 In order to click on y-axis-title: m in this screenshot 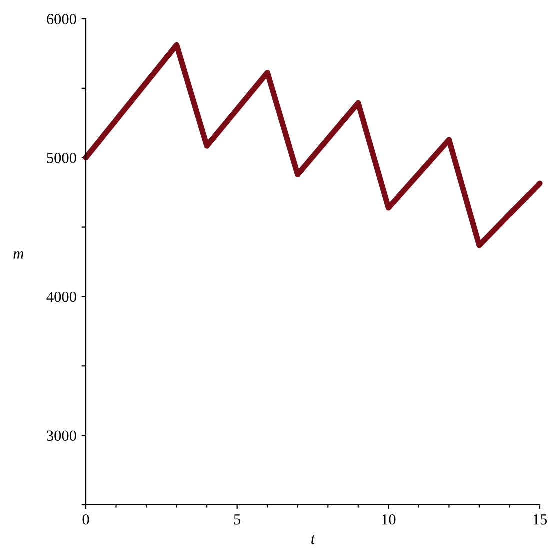, I will do `click(19, 255)`.